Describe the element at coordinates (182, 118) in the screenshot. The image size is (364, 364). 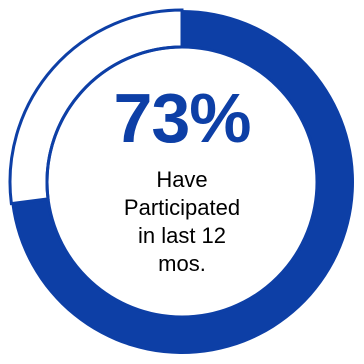
I see `percent-value: 73%` at that location.